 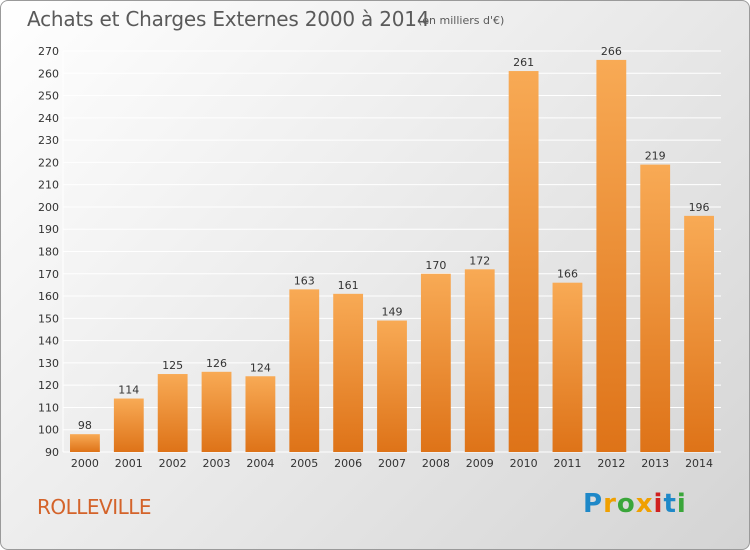 I want to click on data-label: 196, so click(x=699, y=207).